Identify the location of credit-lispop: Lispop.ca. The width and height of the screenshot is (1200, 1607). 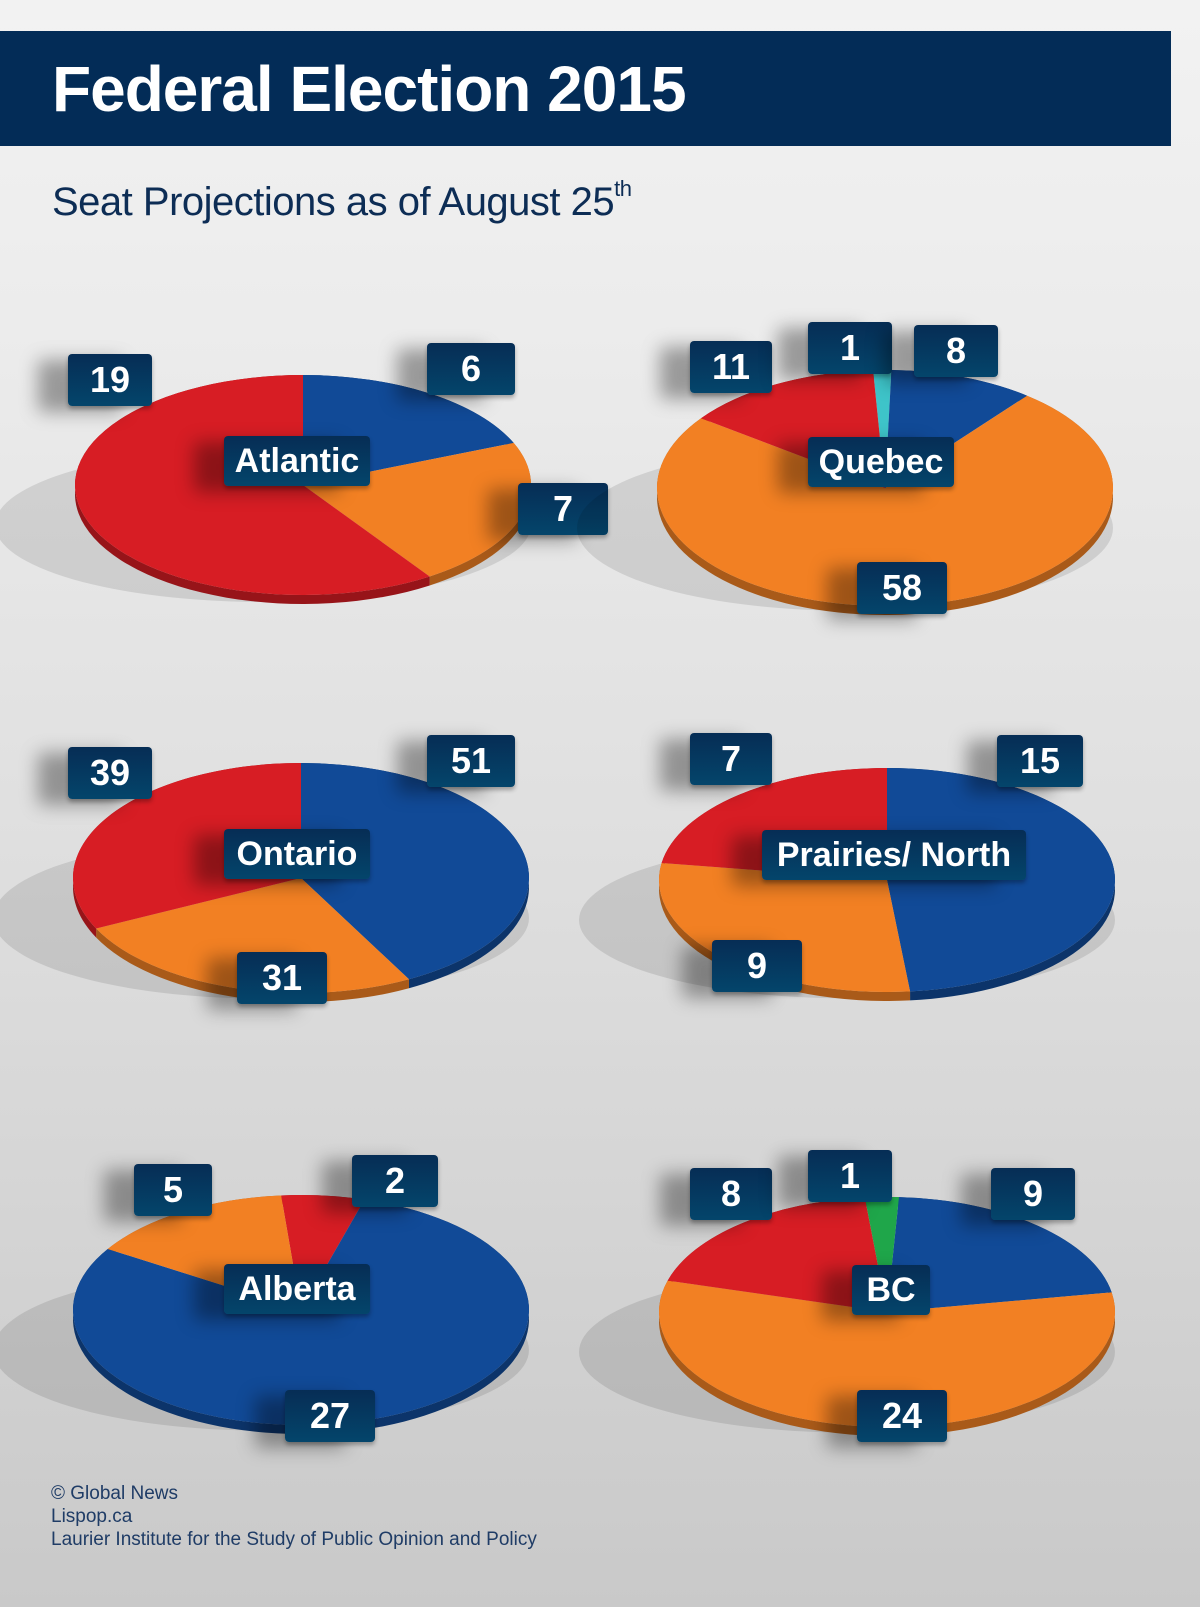
(92, 1516).